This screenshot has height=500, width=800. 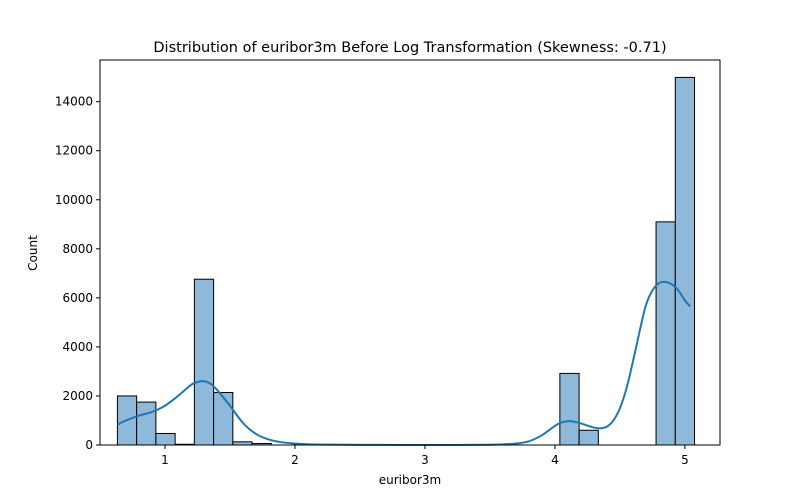 I want to click on y-axis: 0 2000 4000 6000 8000 10000 12000 14000, so click(x=77, y=273).